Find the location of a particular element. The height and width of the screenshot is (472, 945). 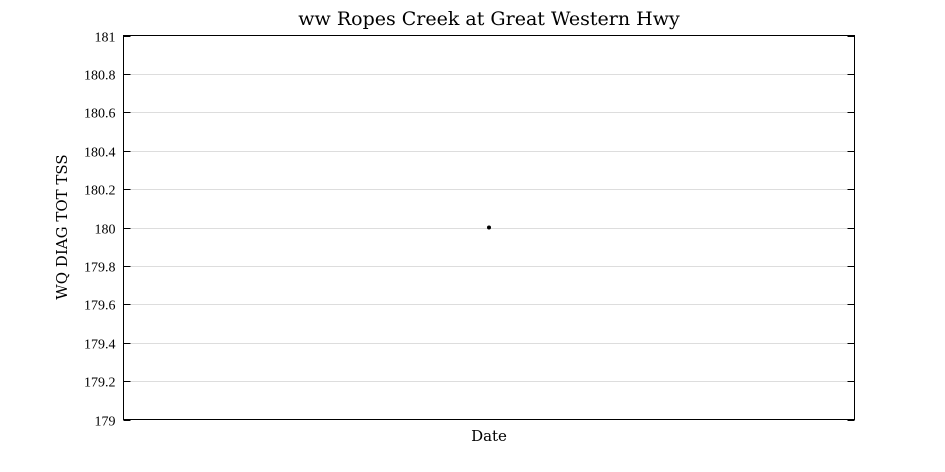

data-points is located at coordinates (489, 227).